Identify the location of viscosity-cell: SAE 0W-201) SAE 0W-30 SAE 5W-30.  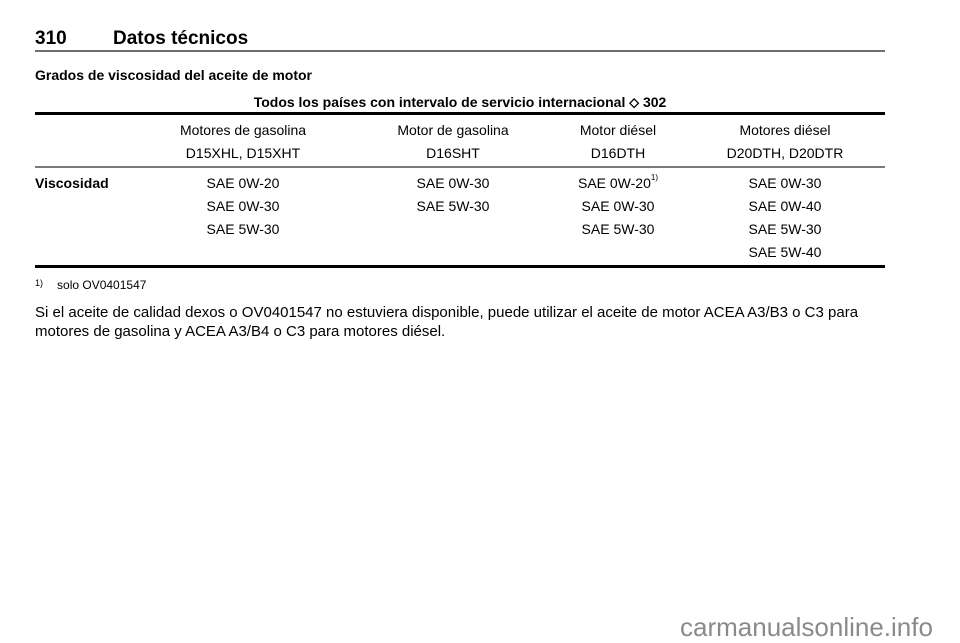
(618, 206).